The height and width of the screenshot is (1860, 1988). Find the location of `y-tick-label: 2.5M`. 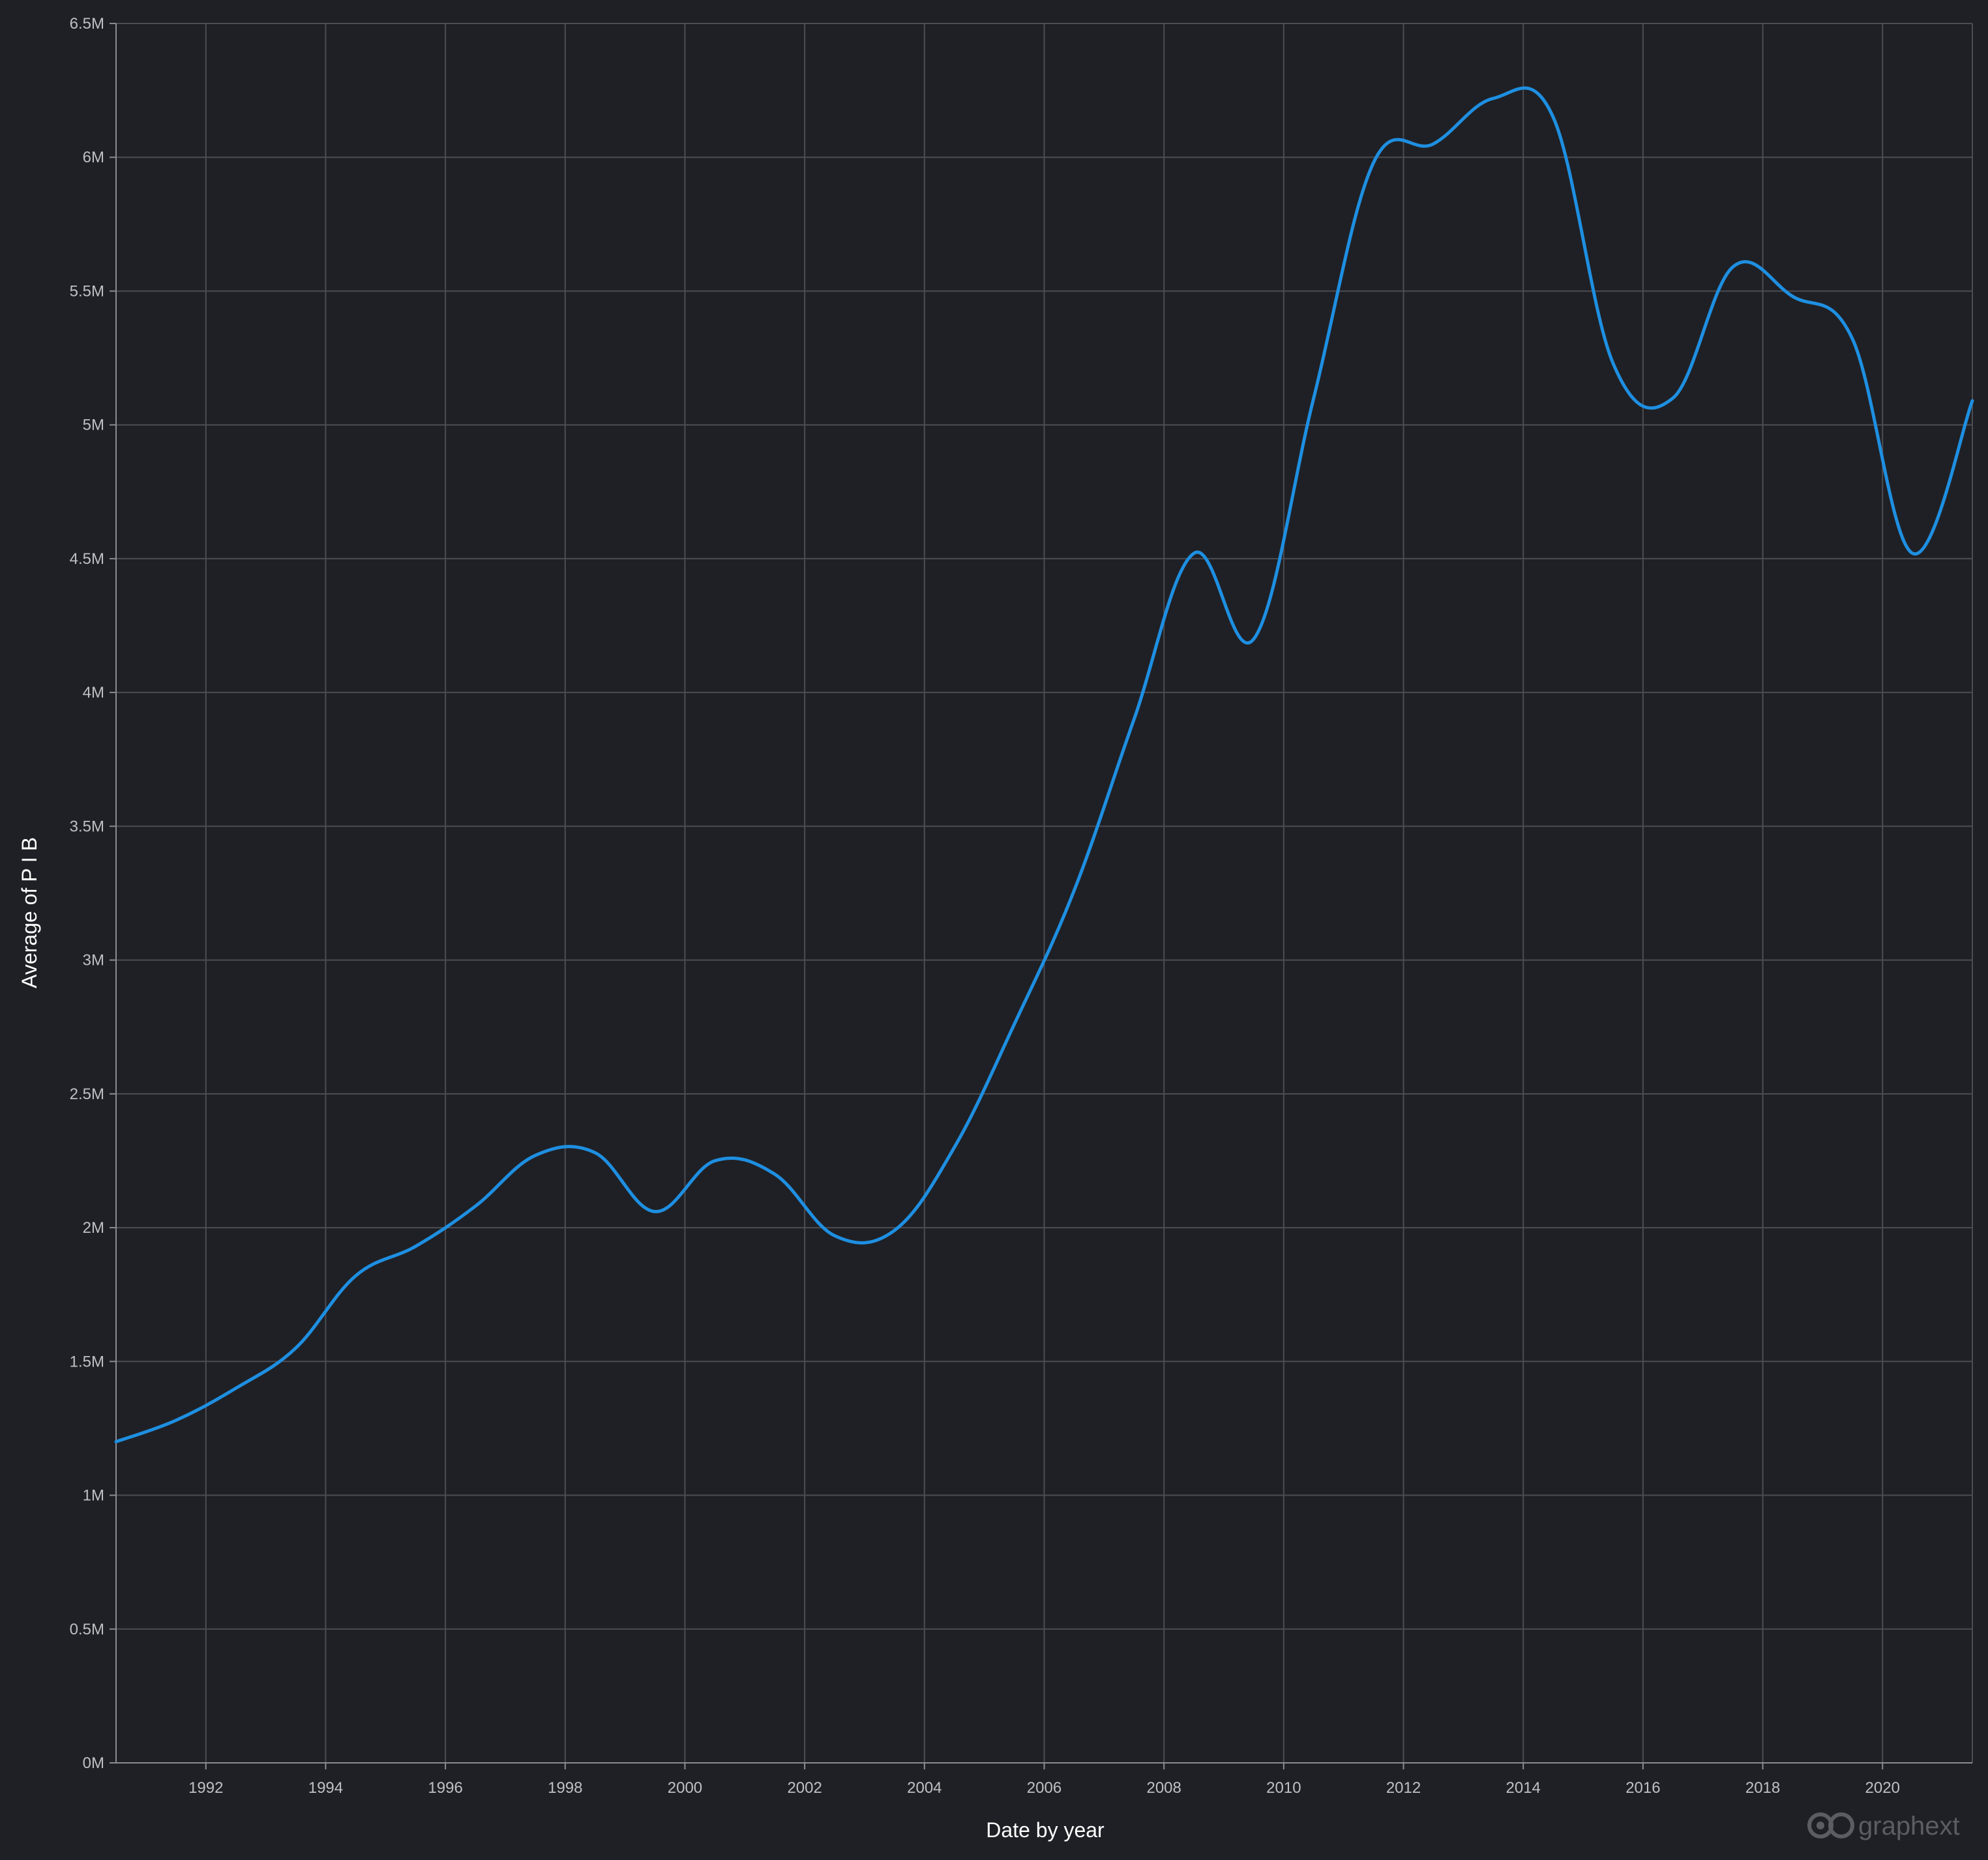

y-tick-label: 2.5M is located at coordinates (87, 1094).